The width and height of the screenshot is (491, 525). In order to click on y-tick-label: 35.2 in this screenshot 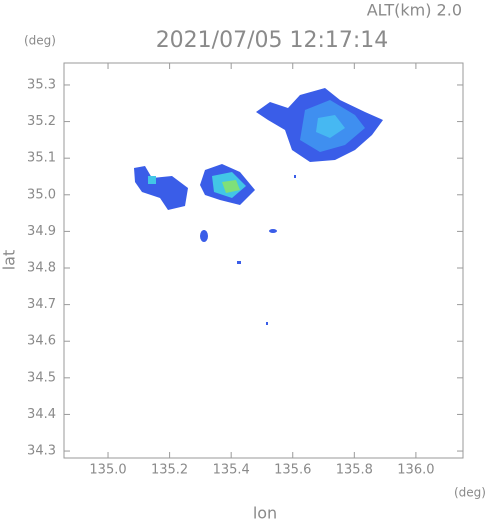, I will do `click(41, 121)`.